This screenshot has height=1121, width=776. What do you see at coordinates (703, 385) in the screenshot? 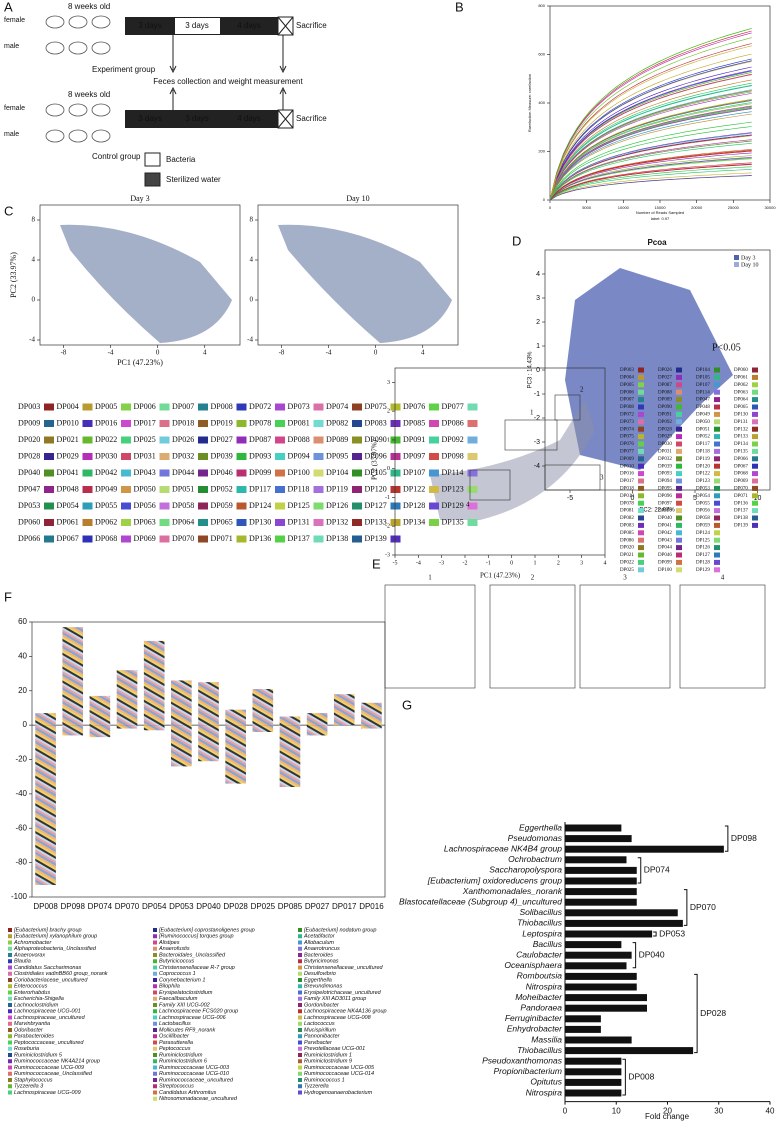
I see `legend-label: DP107` at bounding box center [703, 385].